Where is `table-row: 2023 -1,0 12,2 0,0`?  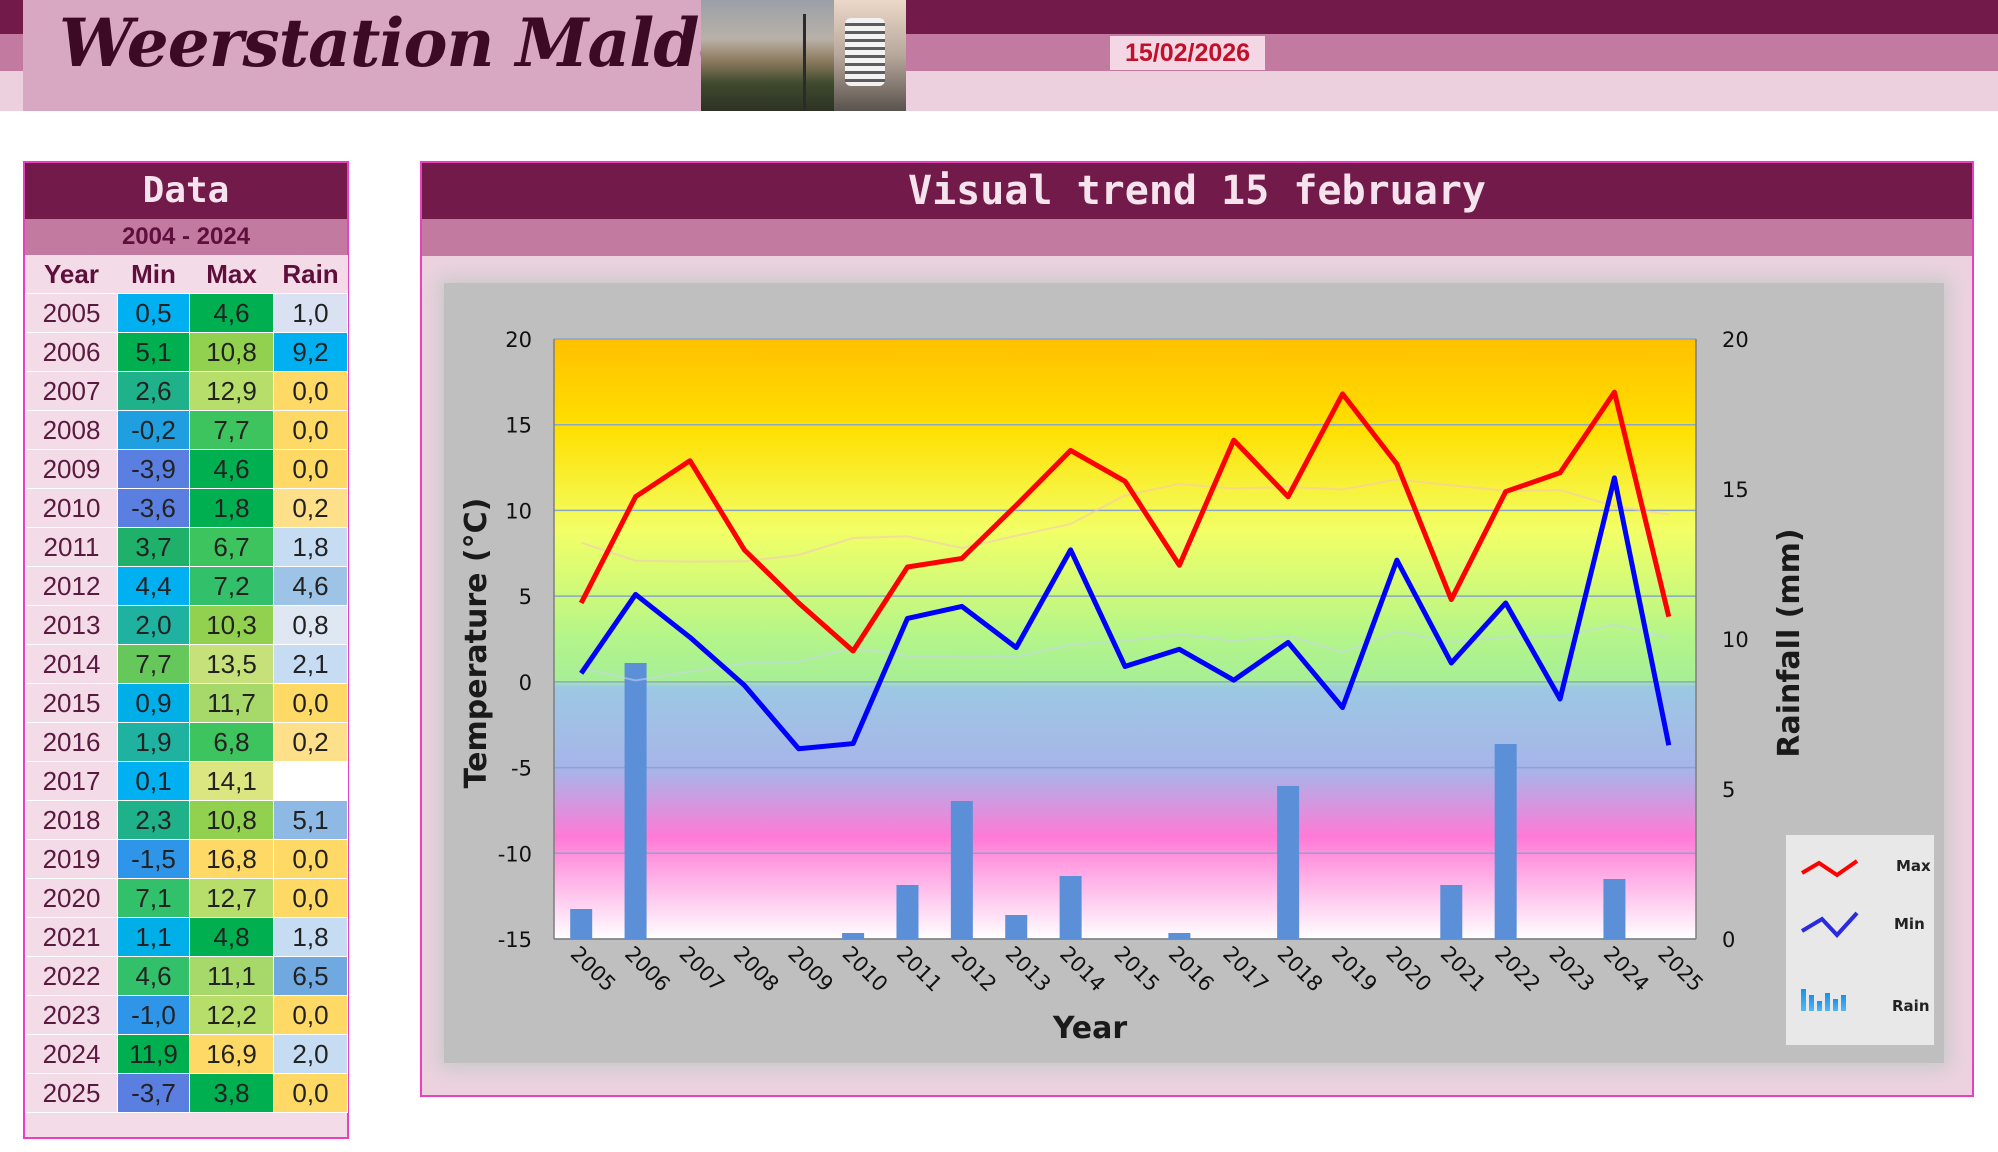 table-row: 2023 -1,0 12,2 0,0 is located at coordinates (186, 1015).